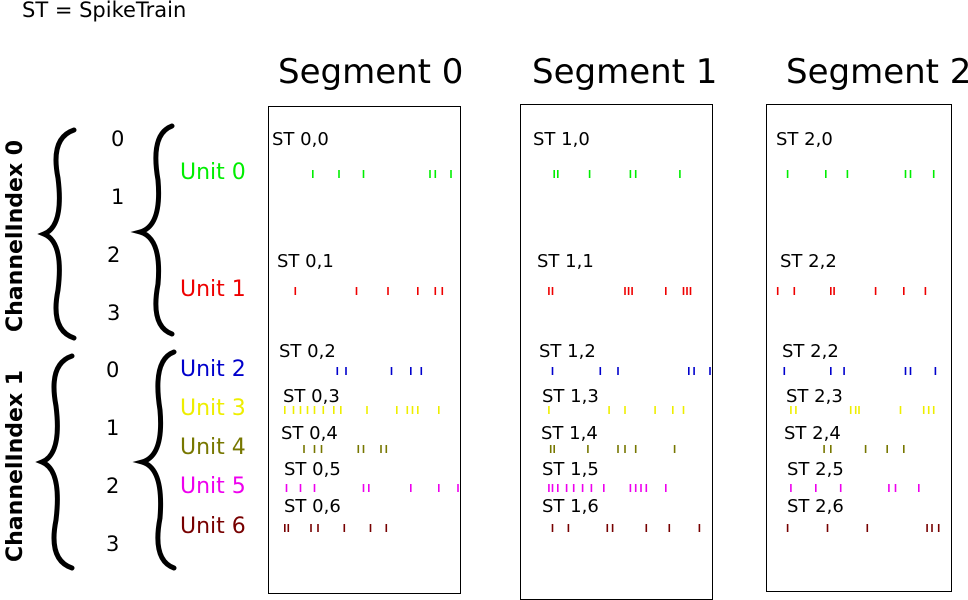 This screenshot has width=968, height=600. Describe the element at coordinates (312, 469) in the screenshot. I see `spiketrain-label: ST 0,5` at that location.